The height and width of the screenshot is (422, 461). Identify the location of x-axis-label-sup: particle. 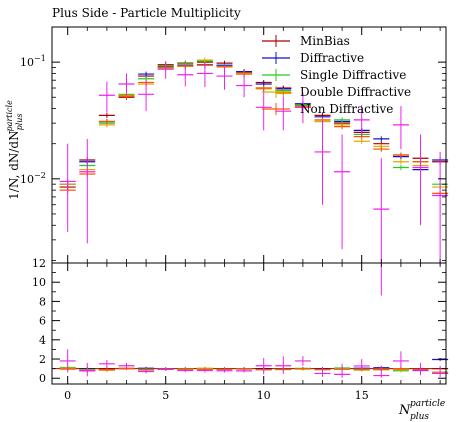
(427, 404).